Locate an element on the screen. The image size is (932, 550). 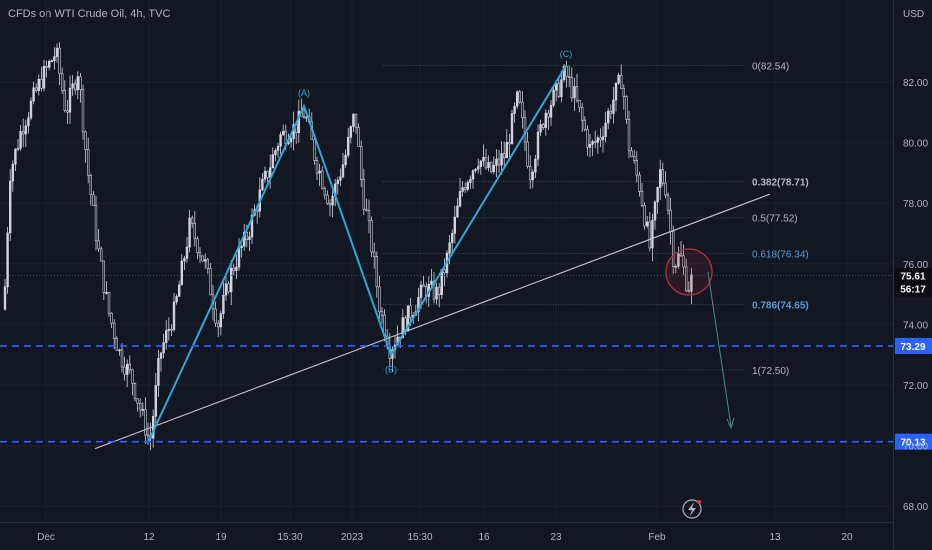
level-badge-label: 73.29 is located at coordinates (912, 347).